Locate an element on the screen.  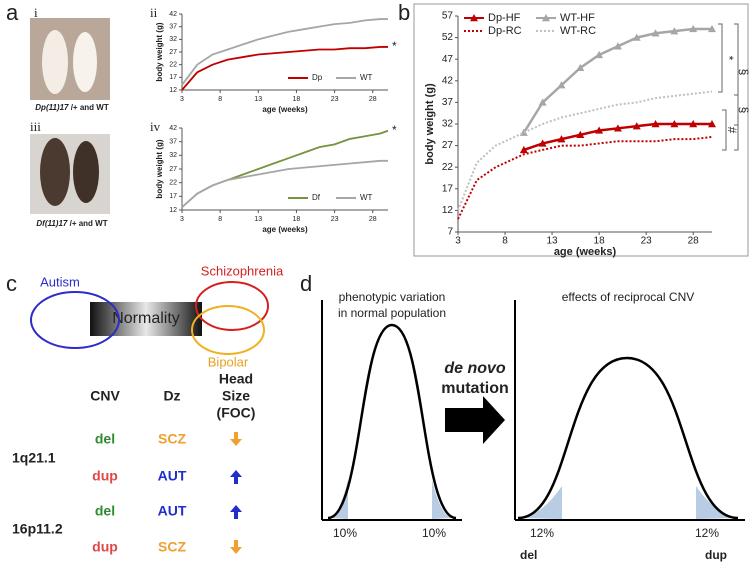
bar-label: Normality is located at coordinates (146, 318).